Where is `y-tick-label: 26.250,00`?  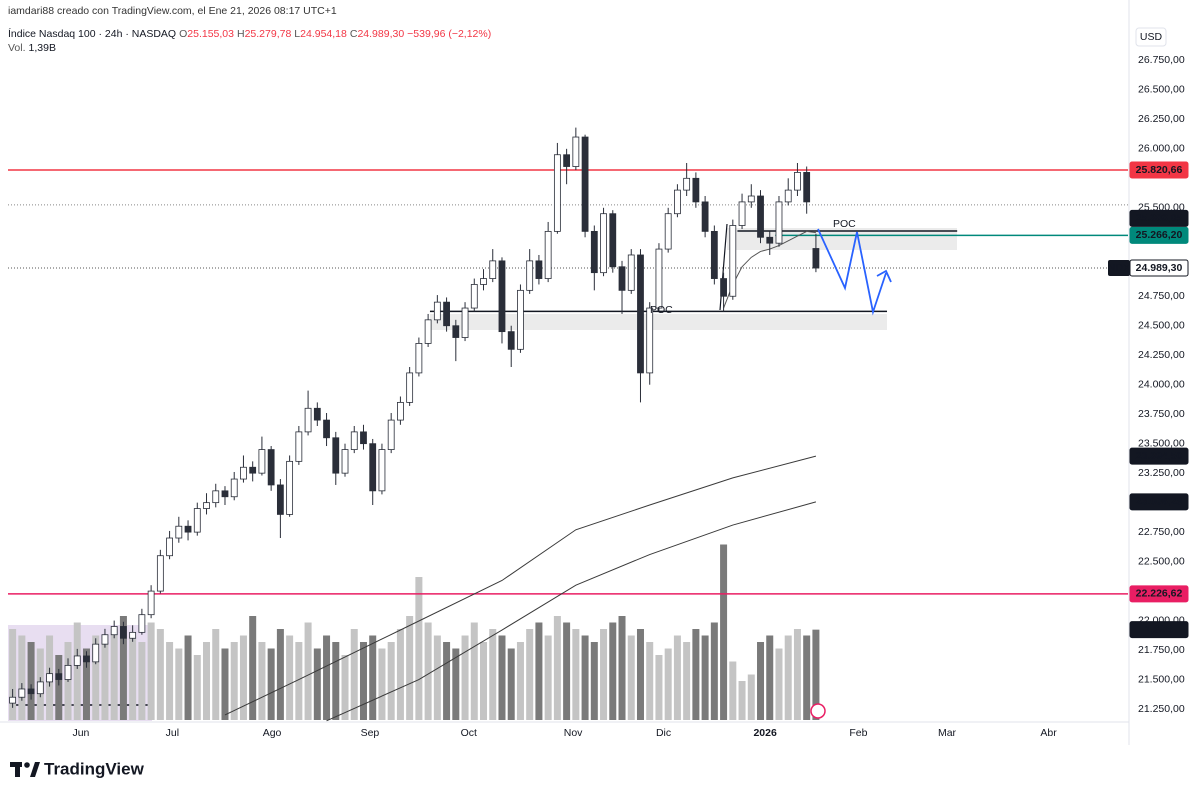
y-tick-label: 26.250,00 is located at coordinates (1161, 119).